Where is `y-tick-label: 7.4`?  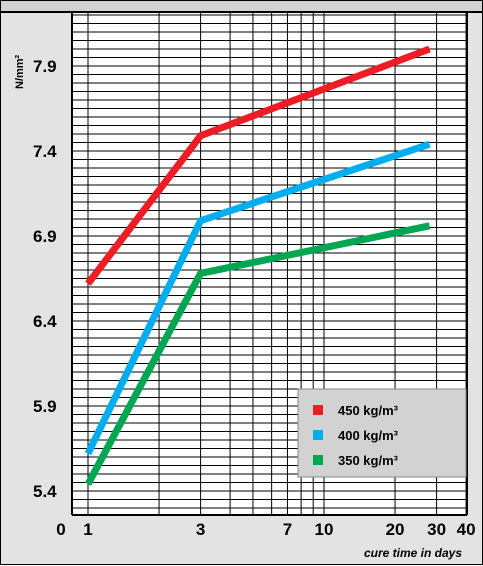
y-tick-label: 7.4 is located at coordinates (45, 151).